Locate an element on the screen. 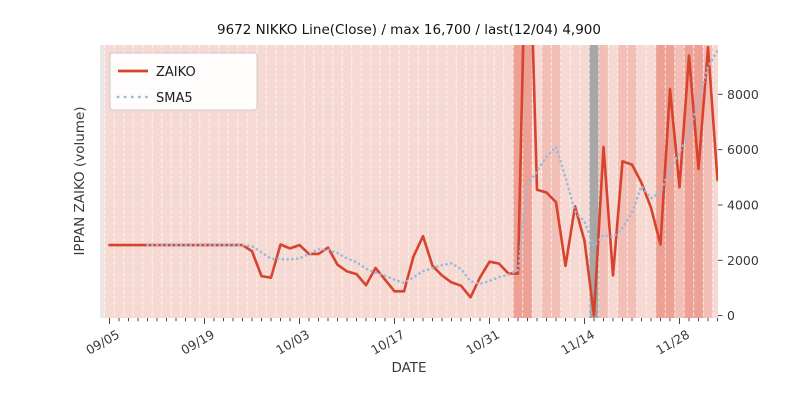 The height and width of the screenshot is (400, 800). y-tick-label: 8000 is located at coordinates (743, 94).